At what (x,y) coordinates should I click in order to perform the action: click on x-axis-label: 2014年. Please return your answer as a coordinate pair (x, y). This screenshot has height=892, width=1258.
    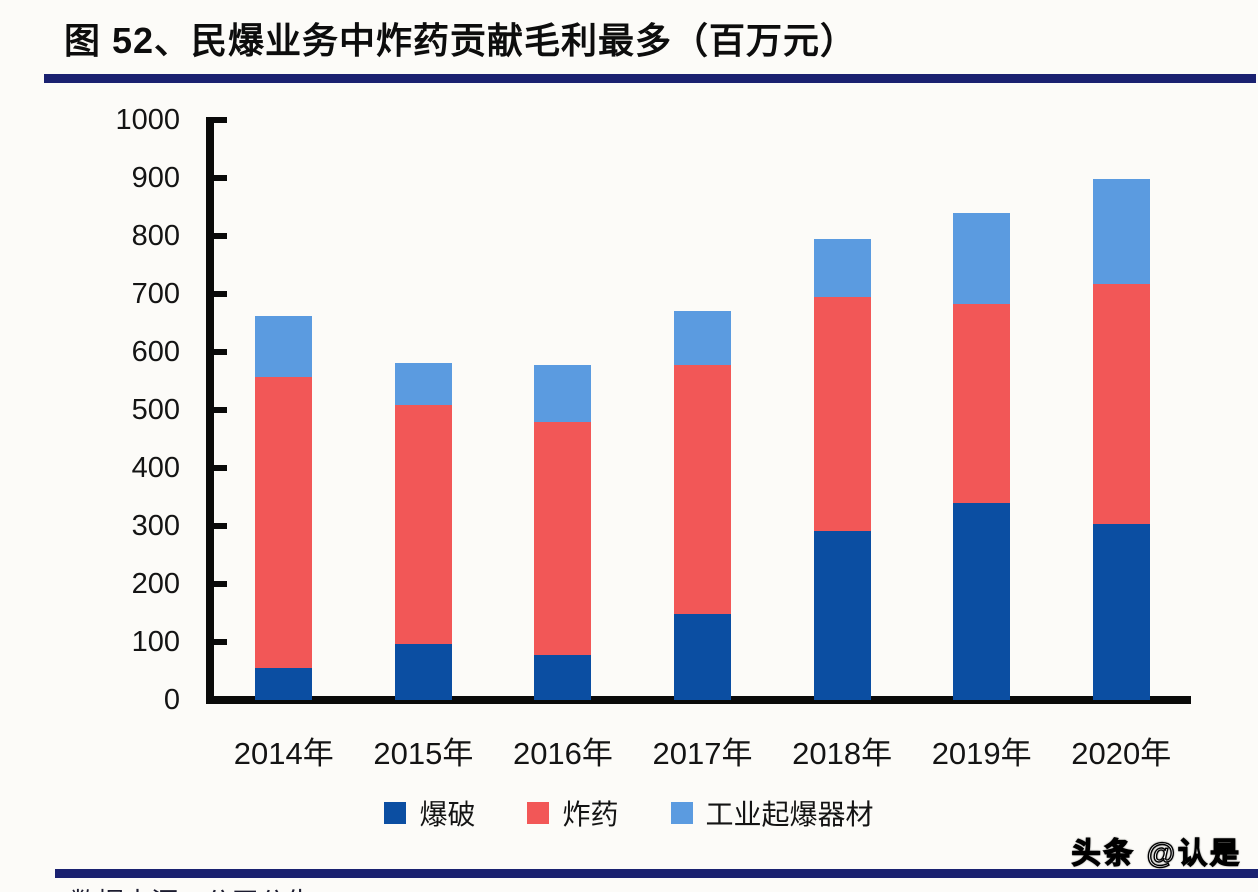
    Looking at the image, I should click on (283, 753).